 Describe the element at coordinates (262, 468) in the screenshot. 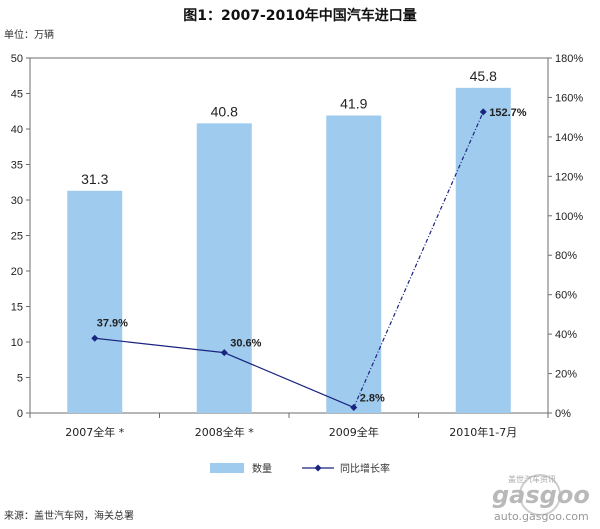

I see `legend-label-bars: 数量` at that location.